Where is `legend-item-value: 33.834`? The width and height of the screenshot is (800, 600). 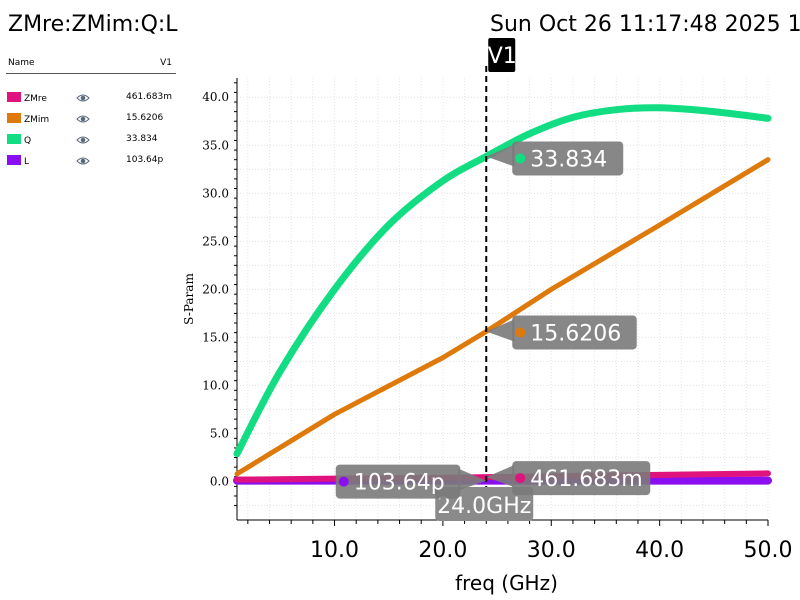 legend-item-value: 33.834 is located at coordinates (142, 139).